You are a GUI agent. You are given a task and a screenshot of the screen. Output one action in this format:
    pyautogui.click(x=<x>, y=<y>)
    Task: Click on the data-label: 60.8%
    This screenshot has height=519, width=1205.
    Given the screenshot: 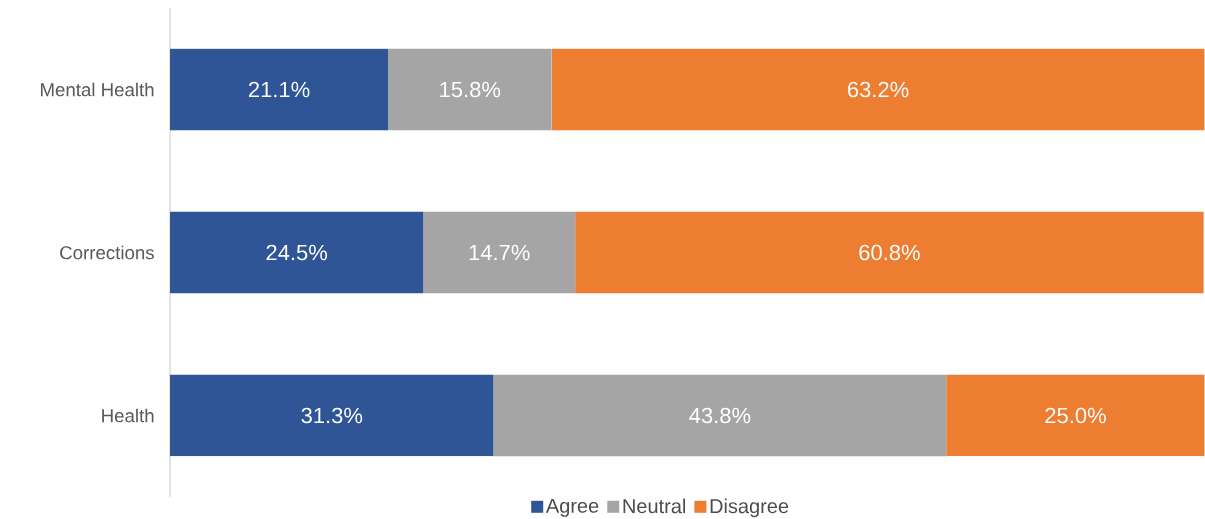 What is the action you would take?
    pyautogui.click(x=889, y=252)
    